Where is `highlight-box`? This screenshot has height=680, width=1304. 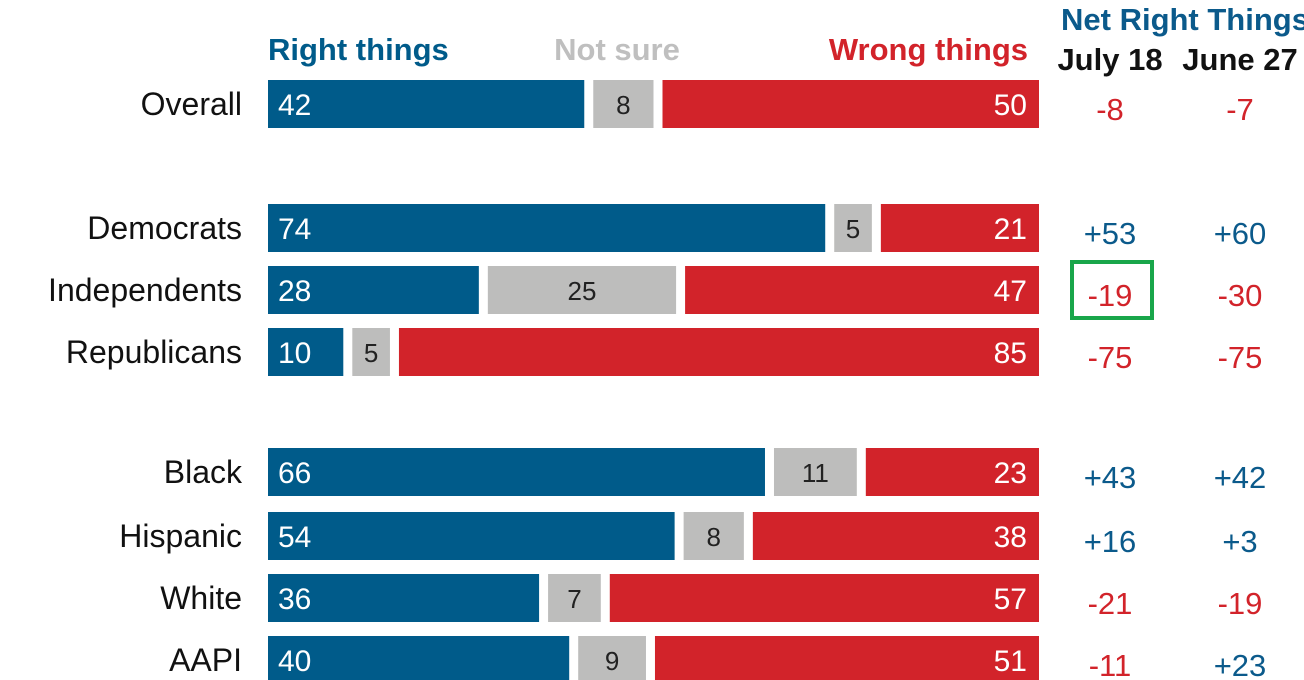 highlight-box is located at coordinates (1112, 290).